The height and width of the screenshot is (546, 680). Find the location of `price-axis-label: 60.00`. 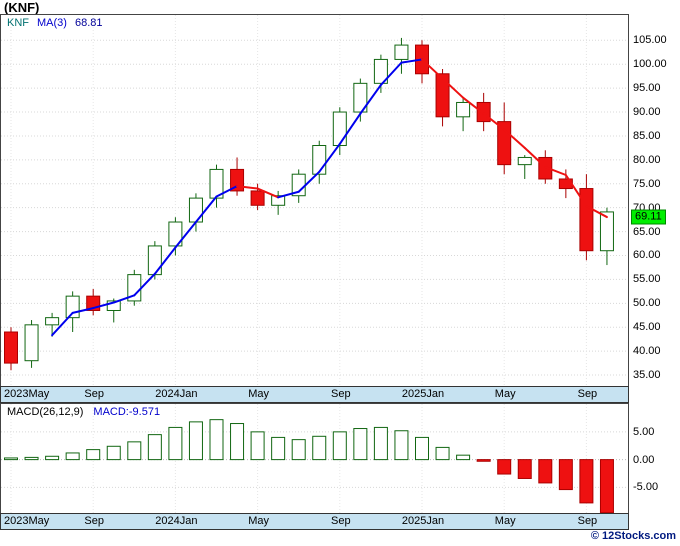

price-axis-label: 60.00 is located at coordinates (647, 255).